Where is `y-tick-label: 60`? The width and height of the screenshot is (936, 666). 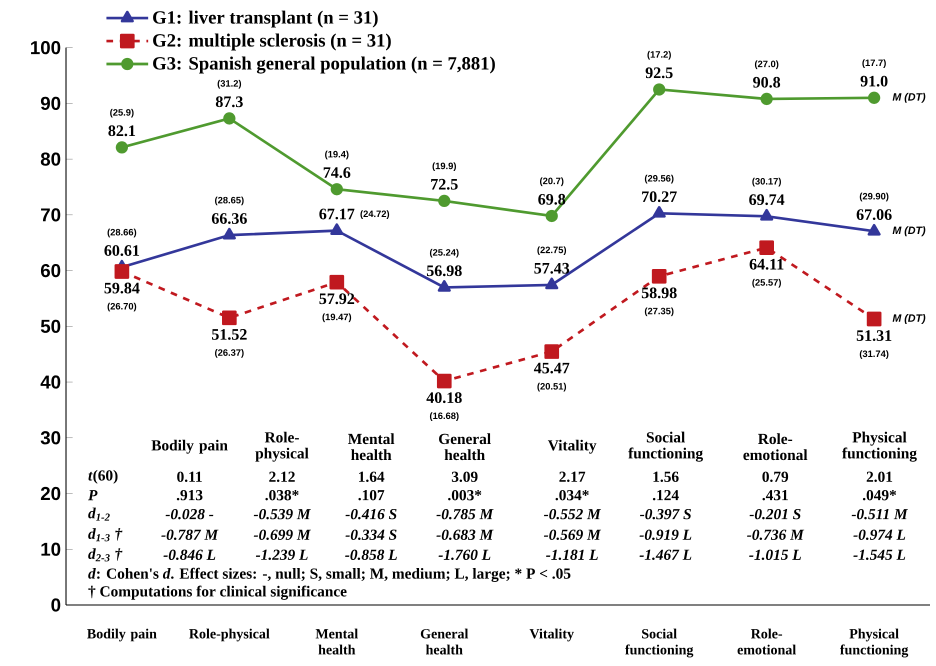
y-tick-label: 60 is located at coordinates (50, 271).